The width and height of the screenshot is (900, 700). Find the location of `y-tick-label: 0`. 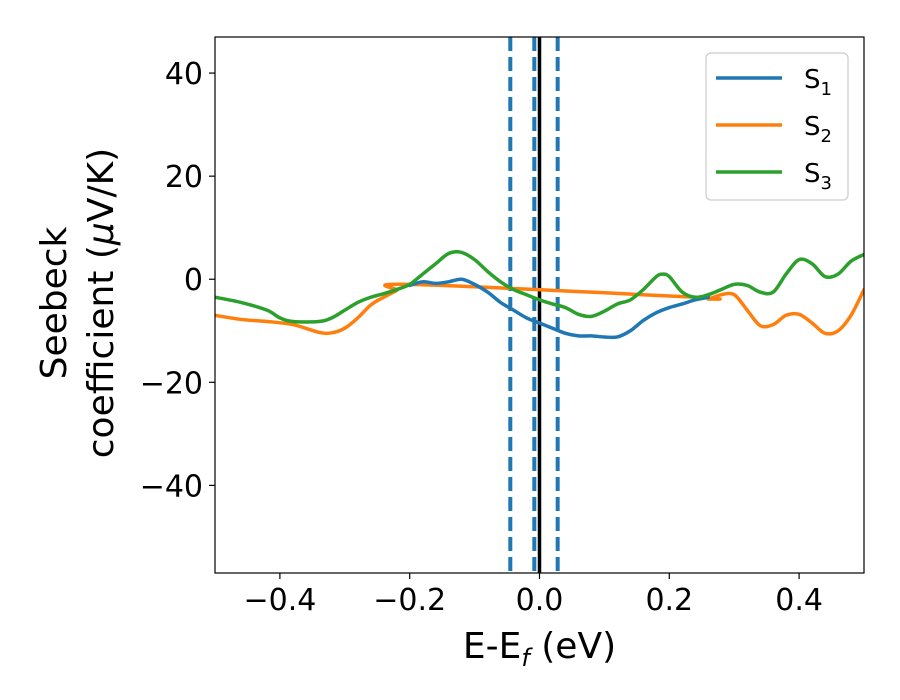

y-tick-label: 0 is located at coordinates (193, 280).